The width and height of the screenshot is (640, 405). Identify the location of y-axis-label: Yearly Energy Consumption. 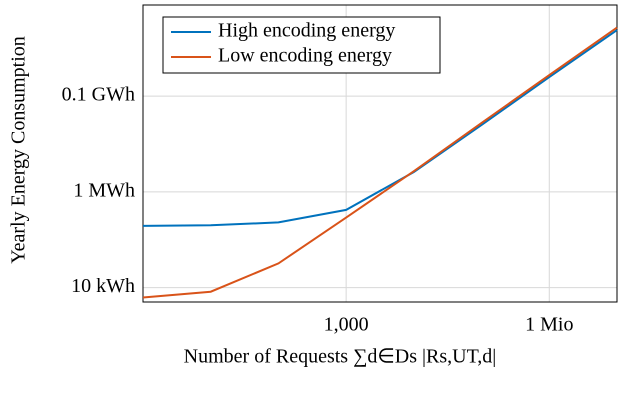
(19, 150).